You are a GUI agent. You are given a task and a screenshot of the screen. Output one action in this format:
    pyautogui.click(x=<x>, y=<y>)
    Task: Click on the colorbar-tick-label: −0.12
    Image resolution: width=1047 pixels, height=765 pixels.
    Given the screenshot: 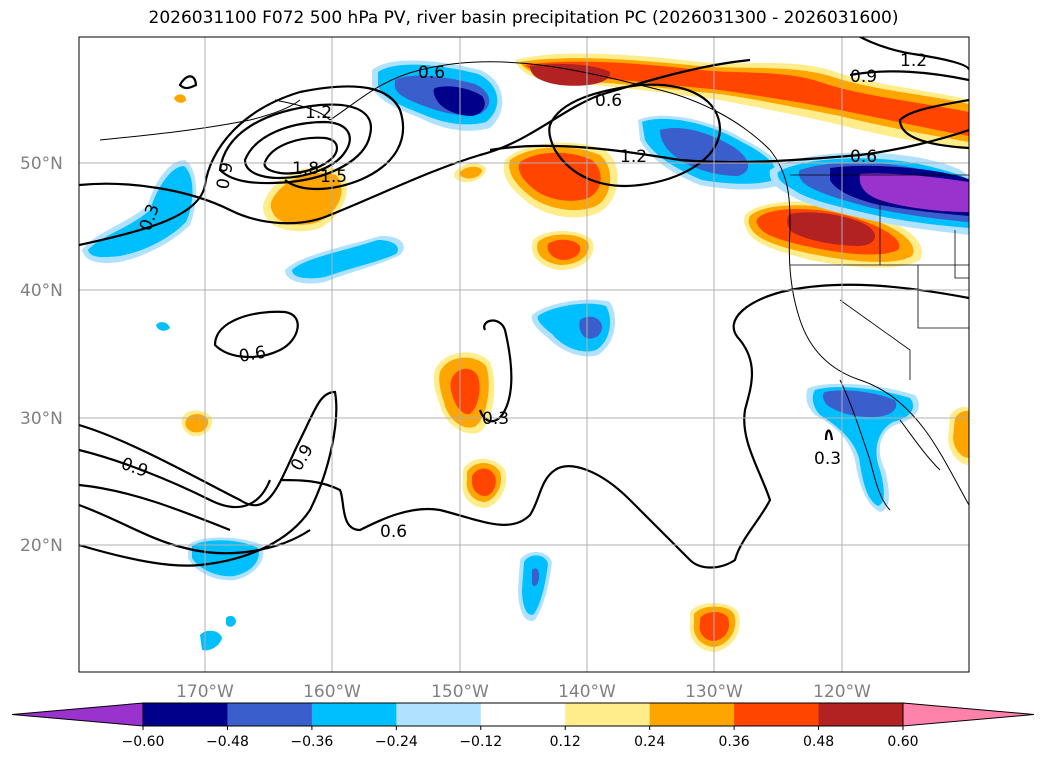 What is the action you would take?
    pyautogui.click(x=480, y=742)
    